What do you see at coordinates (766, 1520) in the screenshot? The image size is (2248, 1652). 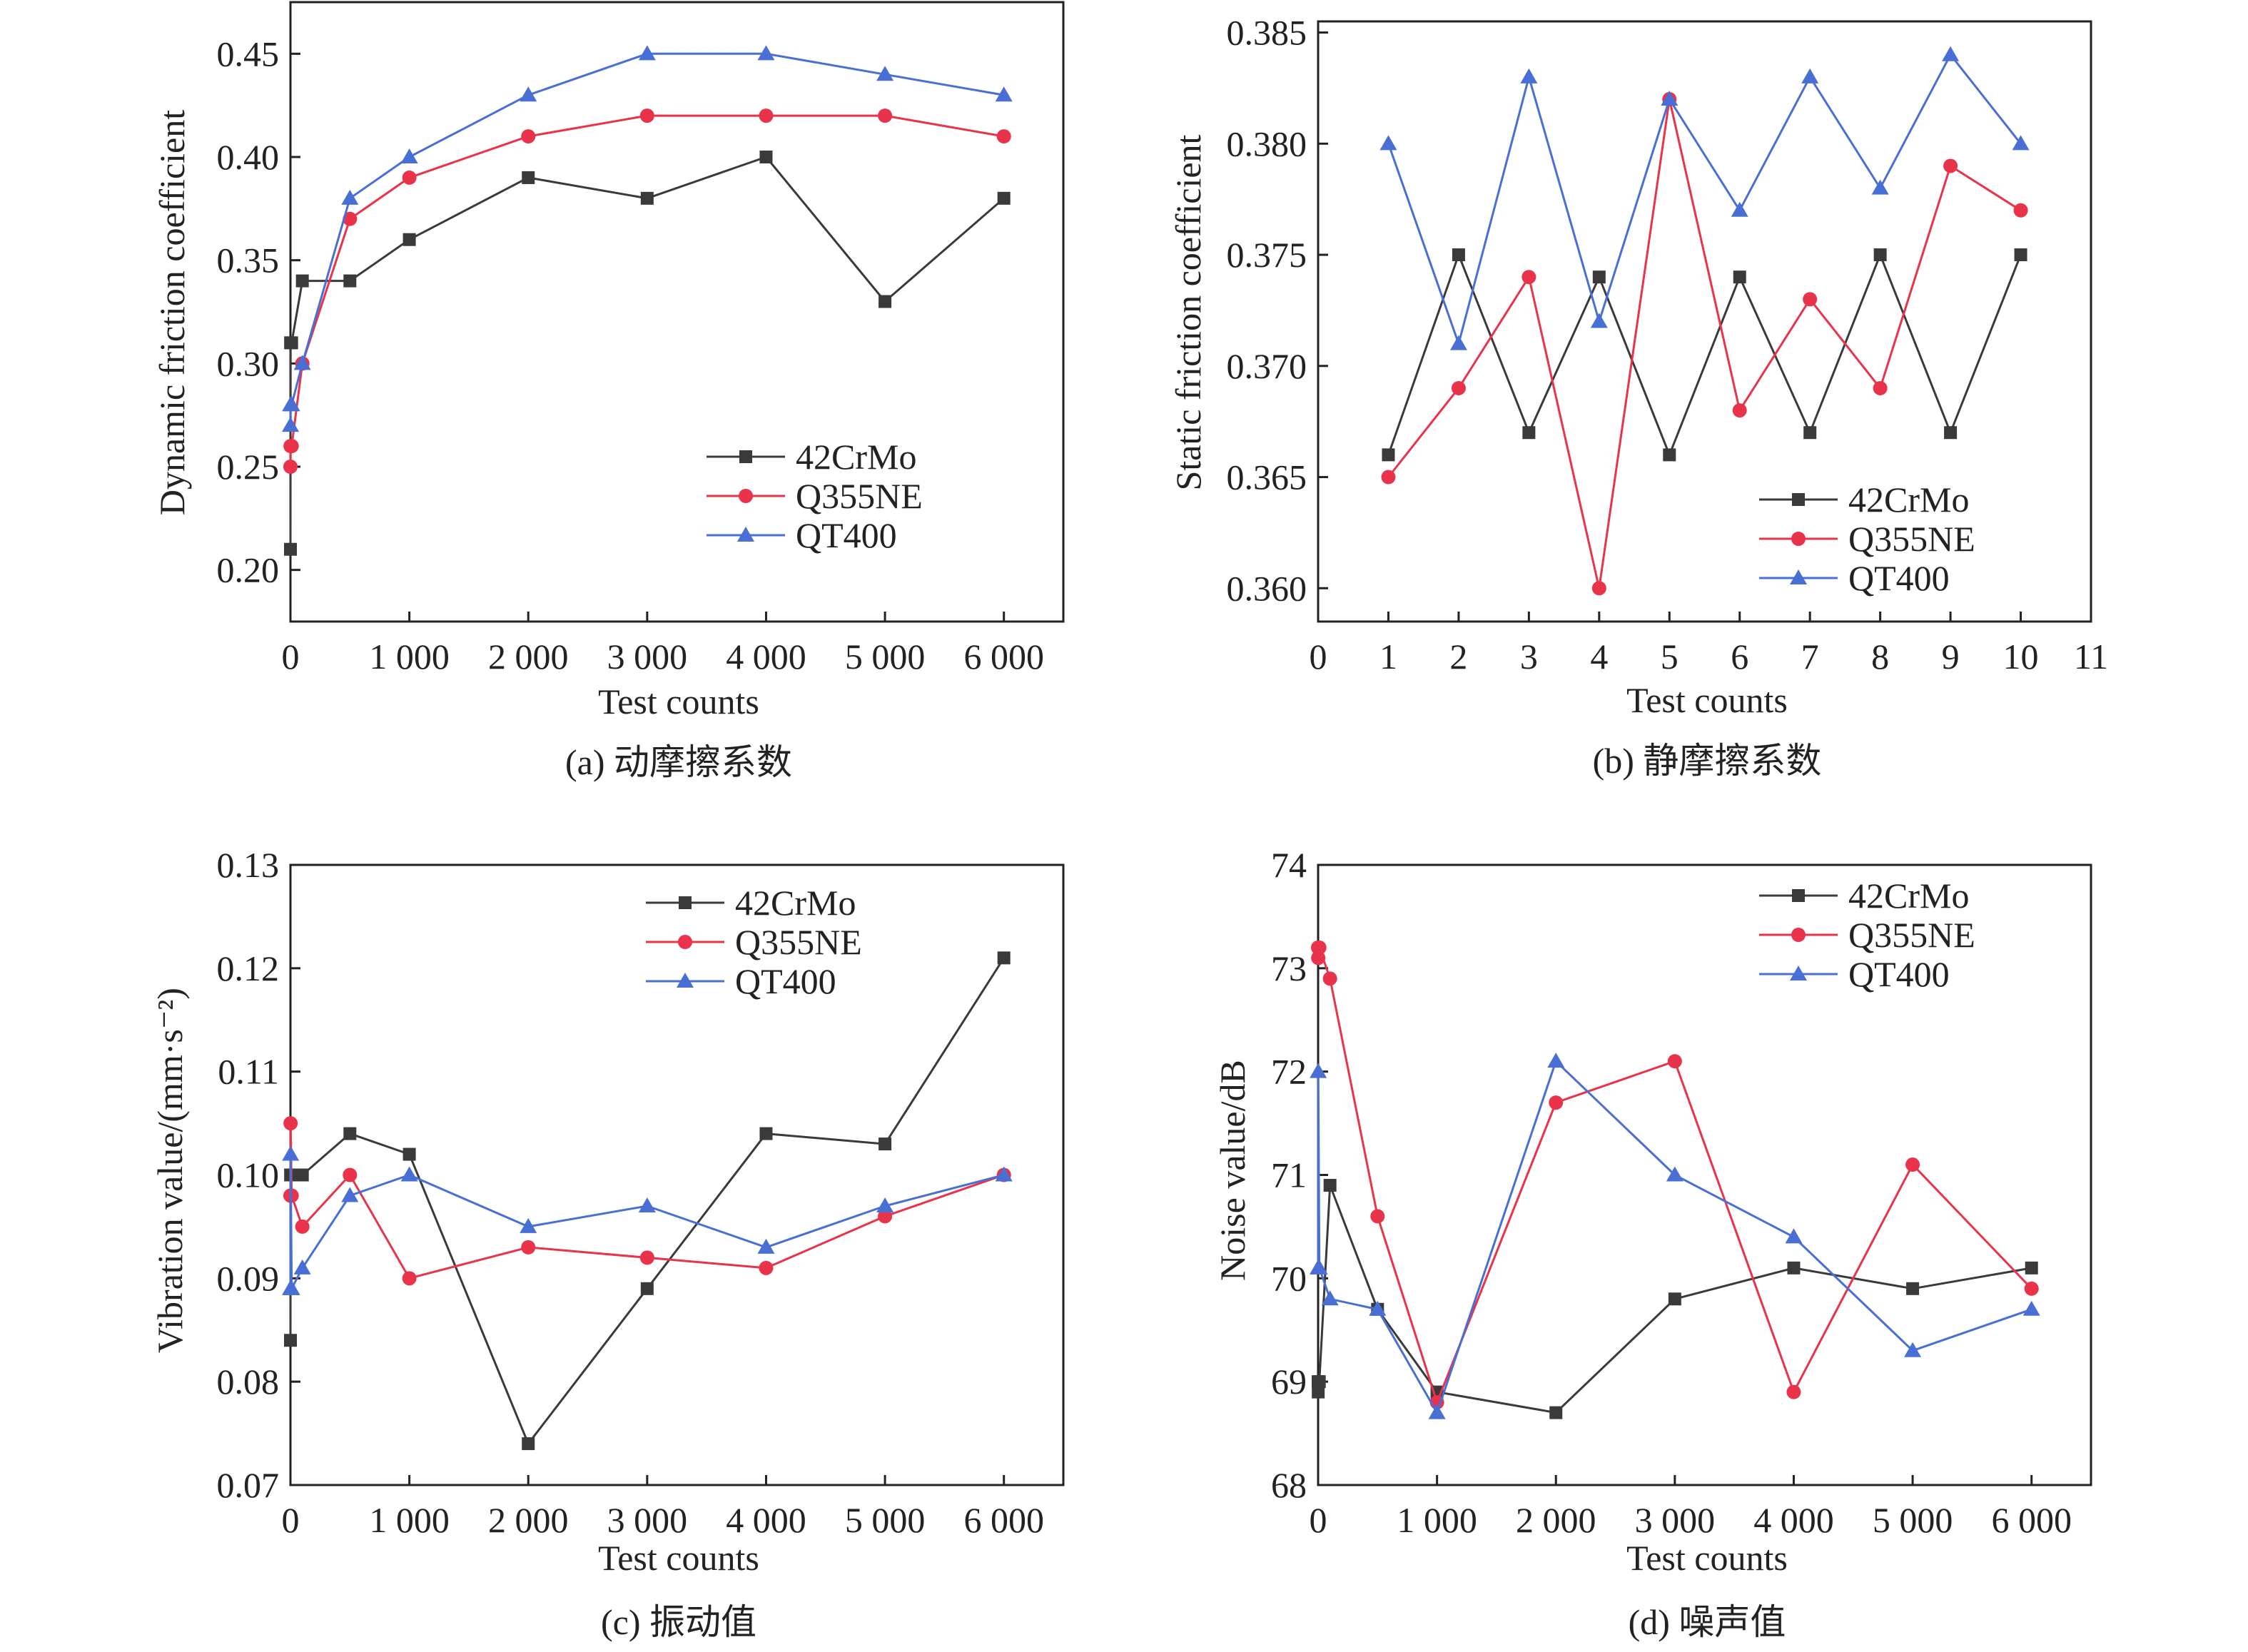 I see `panel-c-xtick-label: 4 000` at bounding box center [766, 1520].